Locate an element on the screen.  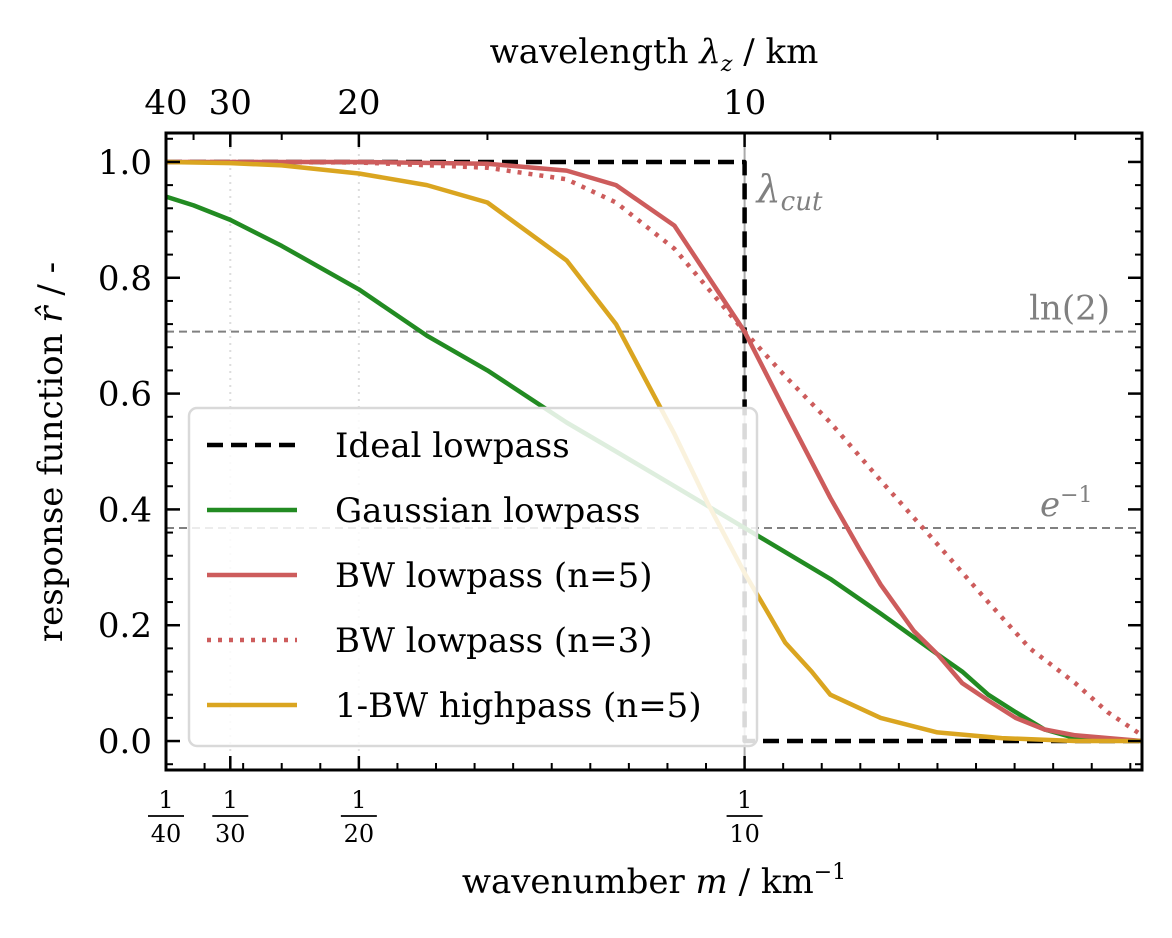
y-tick-label: 0.2 is located at coordinates (125, 626).